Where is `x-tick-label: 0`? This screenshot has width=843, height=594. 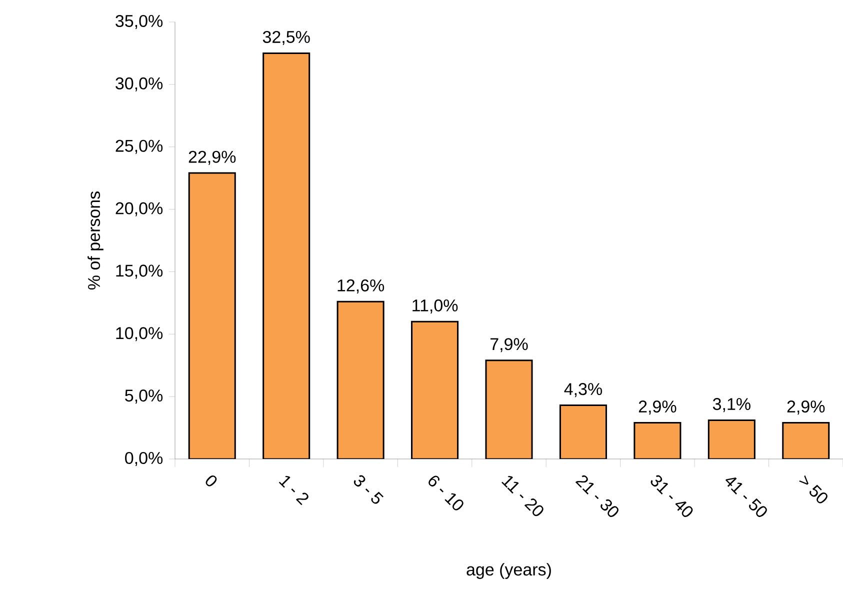
x-tick-label: 0 is located at coordinates (211, 480).